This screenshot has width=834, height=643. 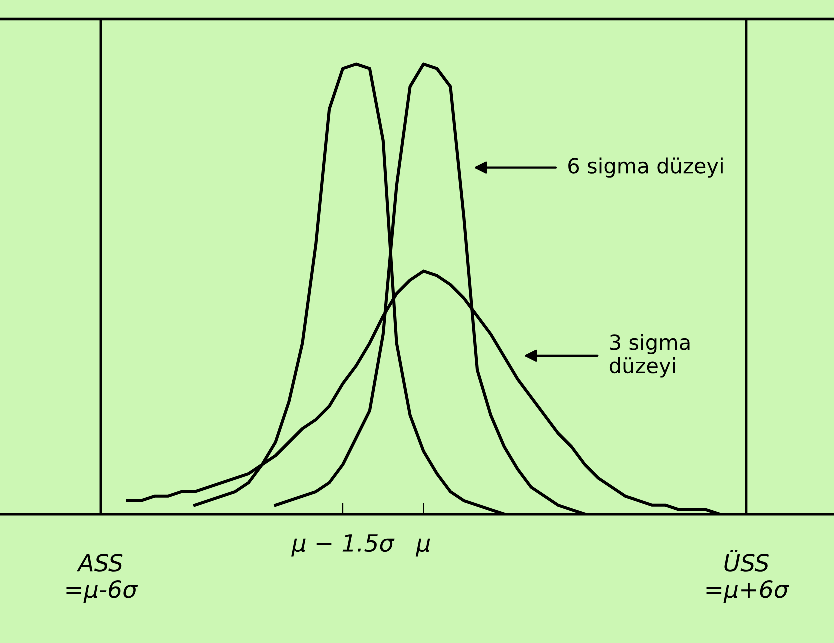 I want to click on x-tick-label: μ − 1.5σ, so click(x=343, y=545).